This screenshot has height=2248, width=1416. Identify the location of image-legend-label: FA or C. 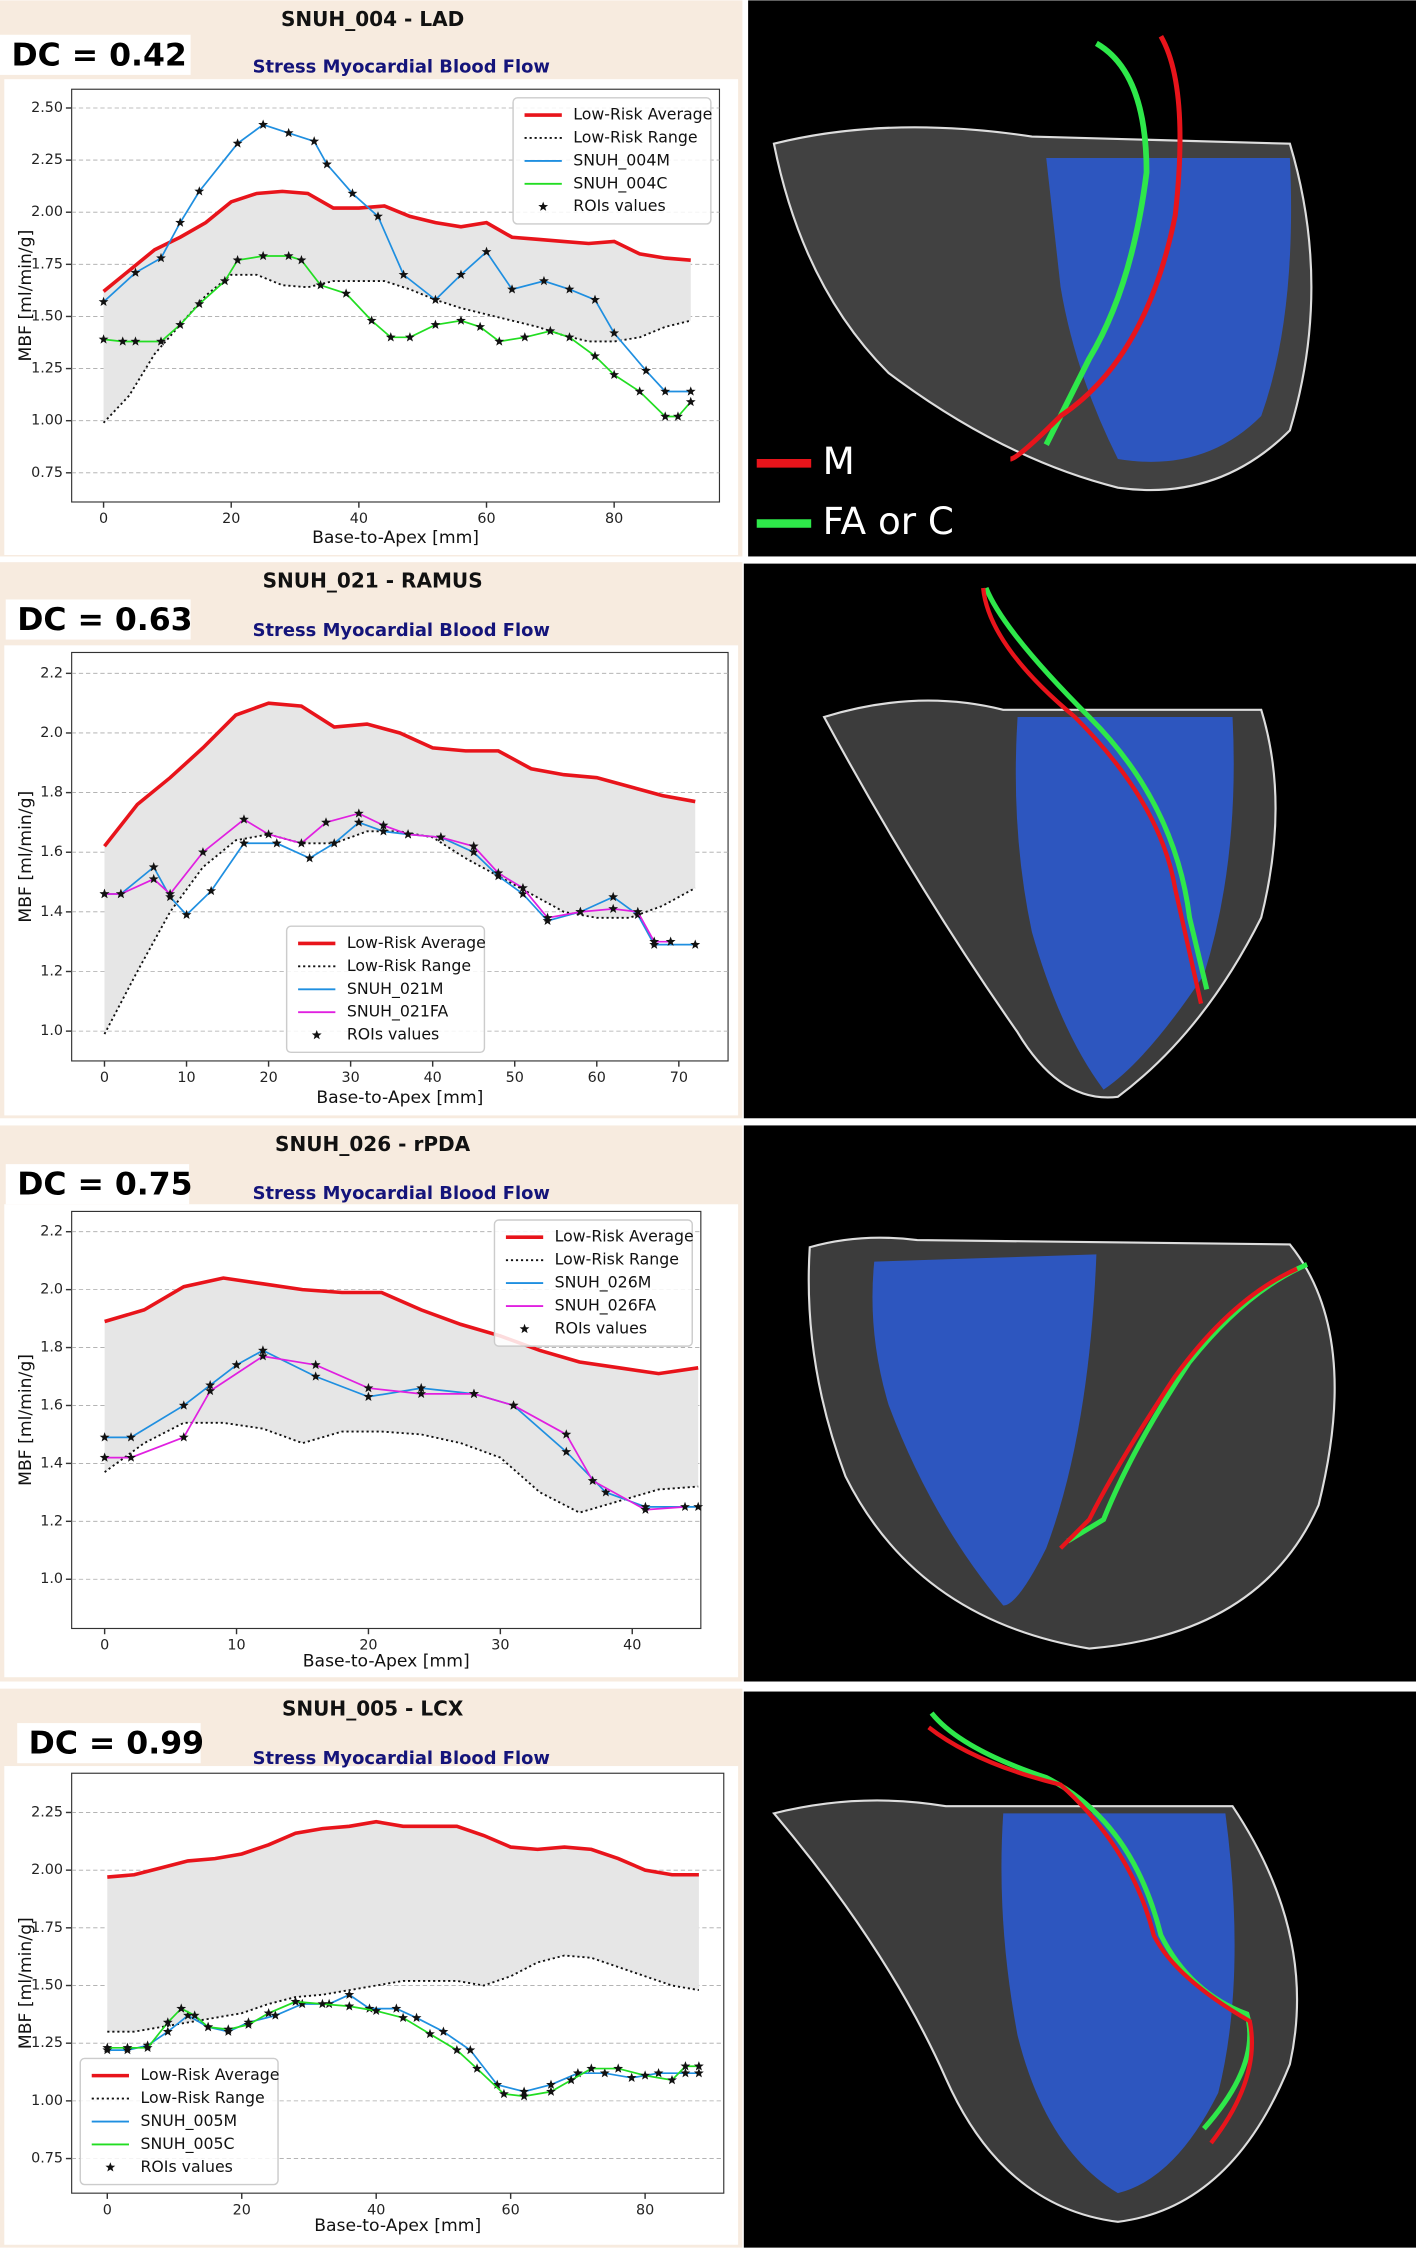
(888, 521).